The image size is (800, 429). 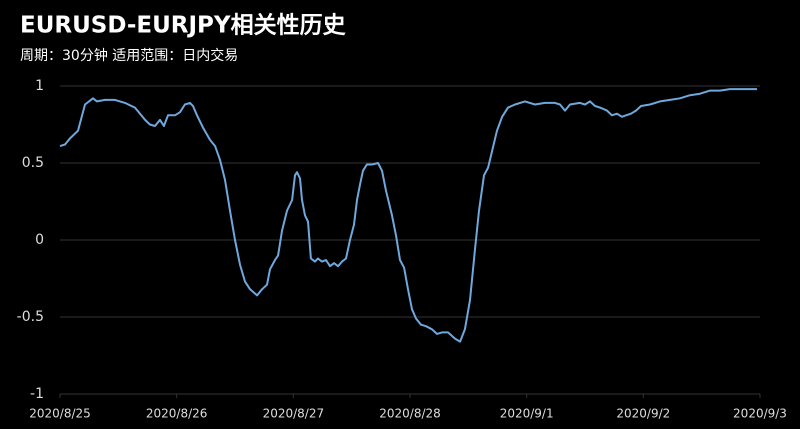 I want to click on y-tick-label: 0.5, so click(x=33, y=163).